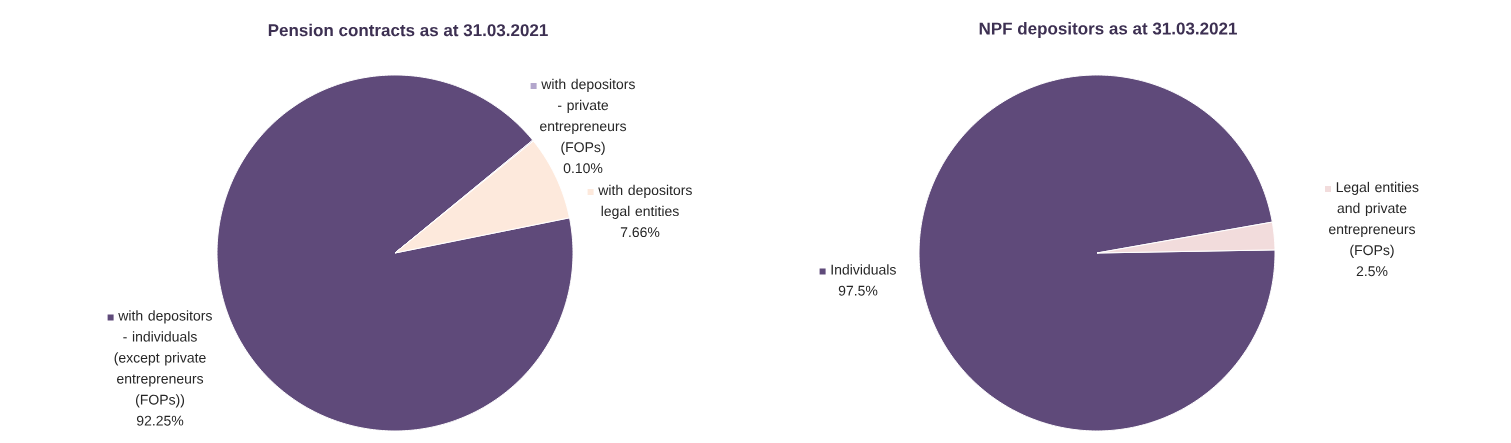 The height and width of the screenshot is (443, 1511). I want to click on chart-title: Pension contracts as at 31.03.2021, so click(408, 30).